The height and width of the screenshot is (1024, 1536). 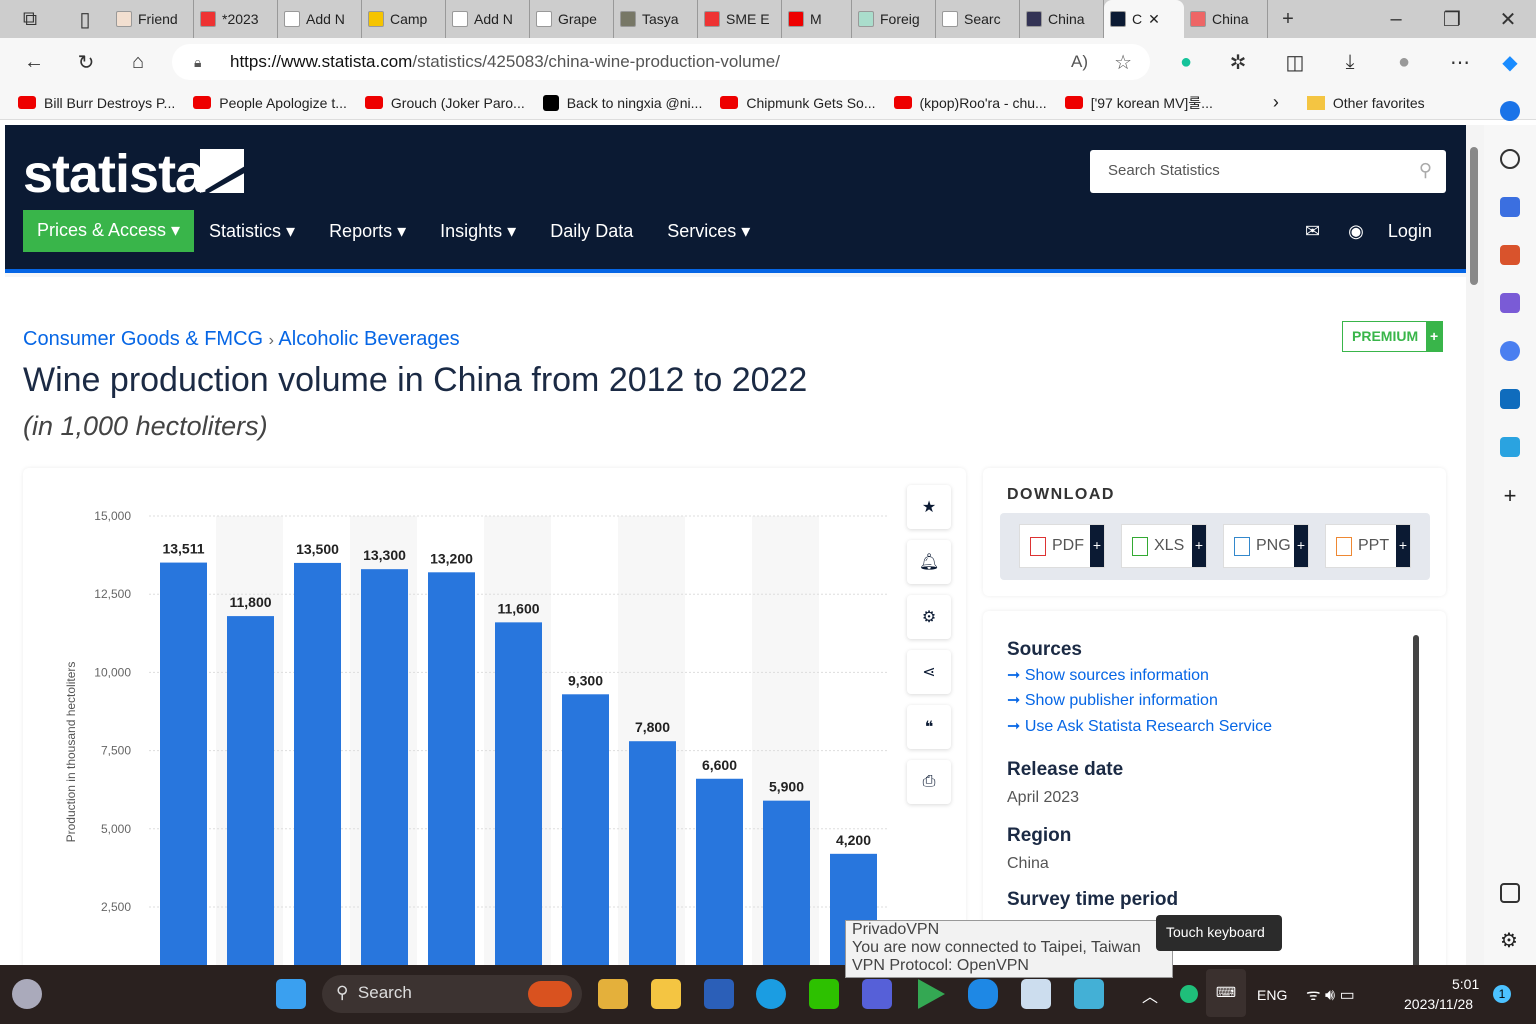 I want to click on nav-services: Services ▾, so click(x=709, y=230).